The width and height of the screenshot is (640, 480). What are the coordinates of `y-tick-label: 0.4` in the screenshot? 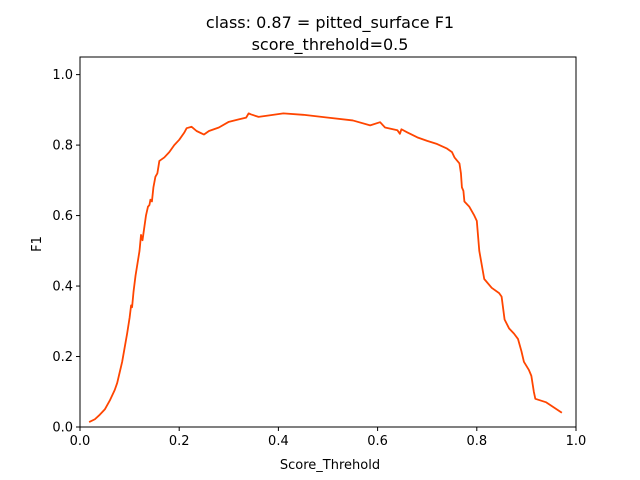 It's located at (62, 287).